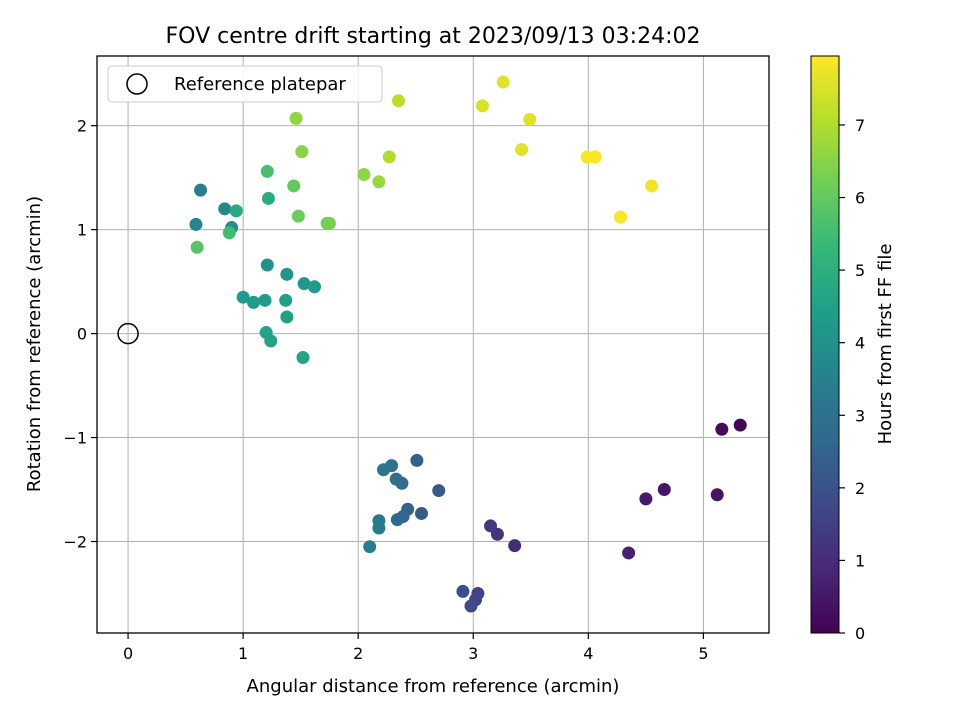 Image resolution: width=960 pixels, height=720 pixels. I want to click on x-tick-label: 1, so click(243, 653).